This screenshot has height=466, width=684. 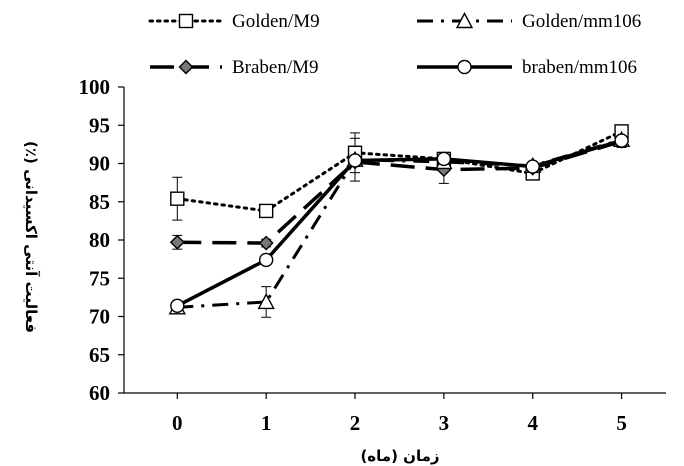 I want to click on x-axis-title: زمان (ماه), so click(x=399, y=456).